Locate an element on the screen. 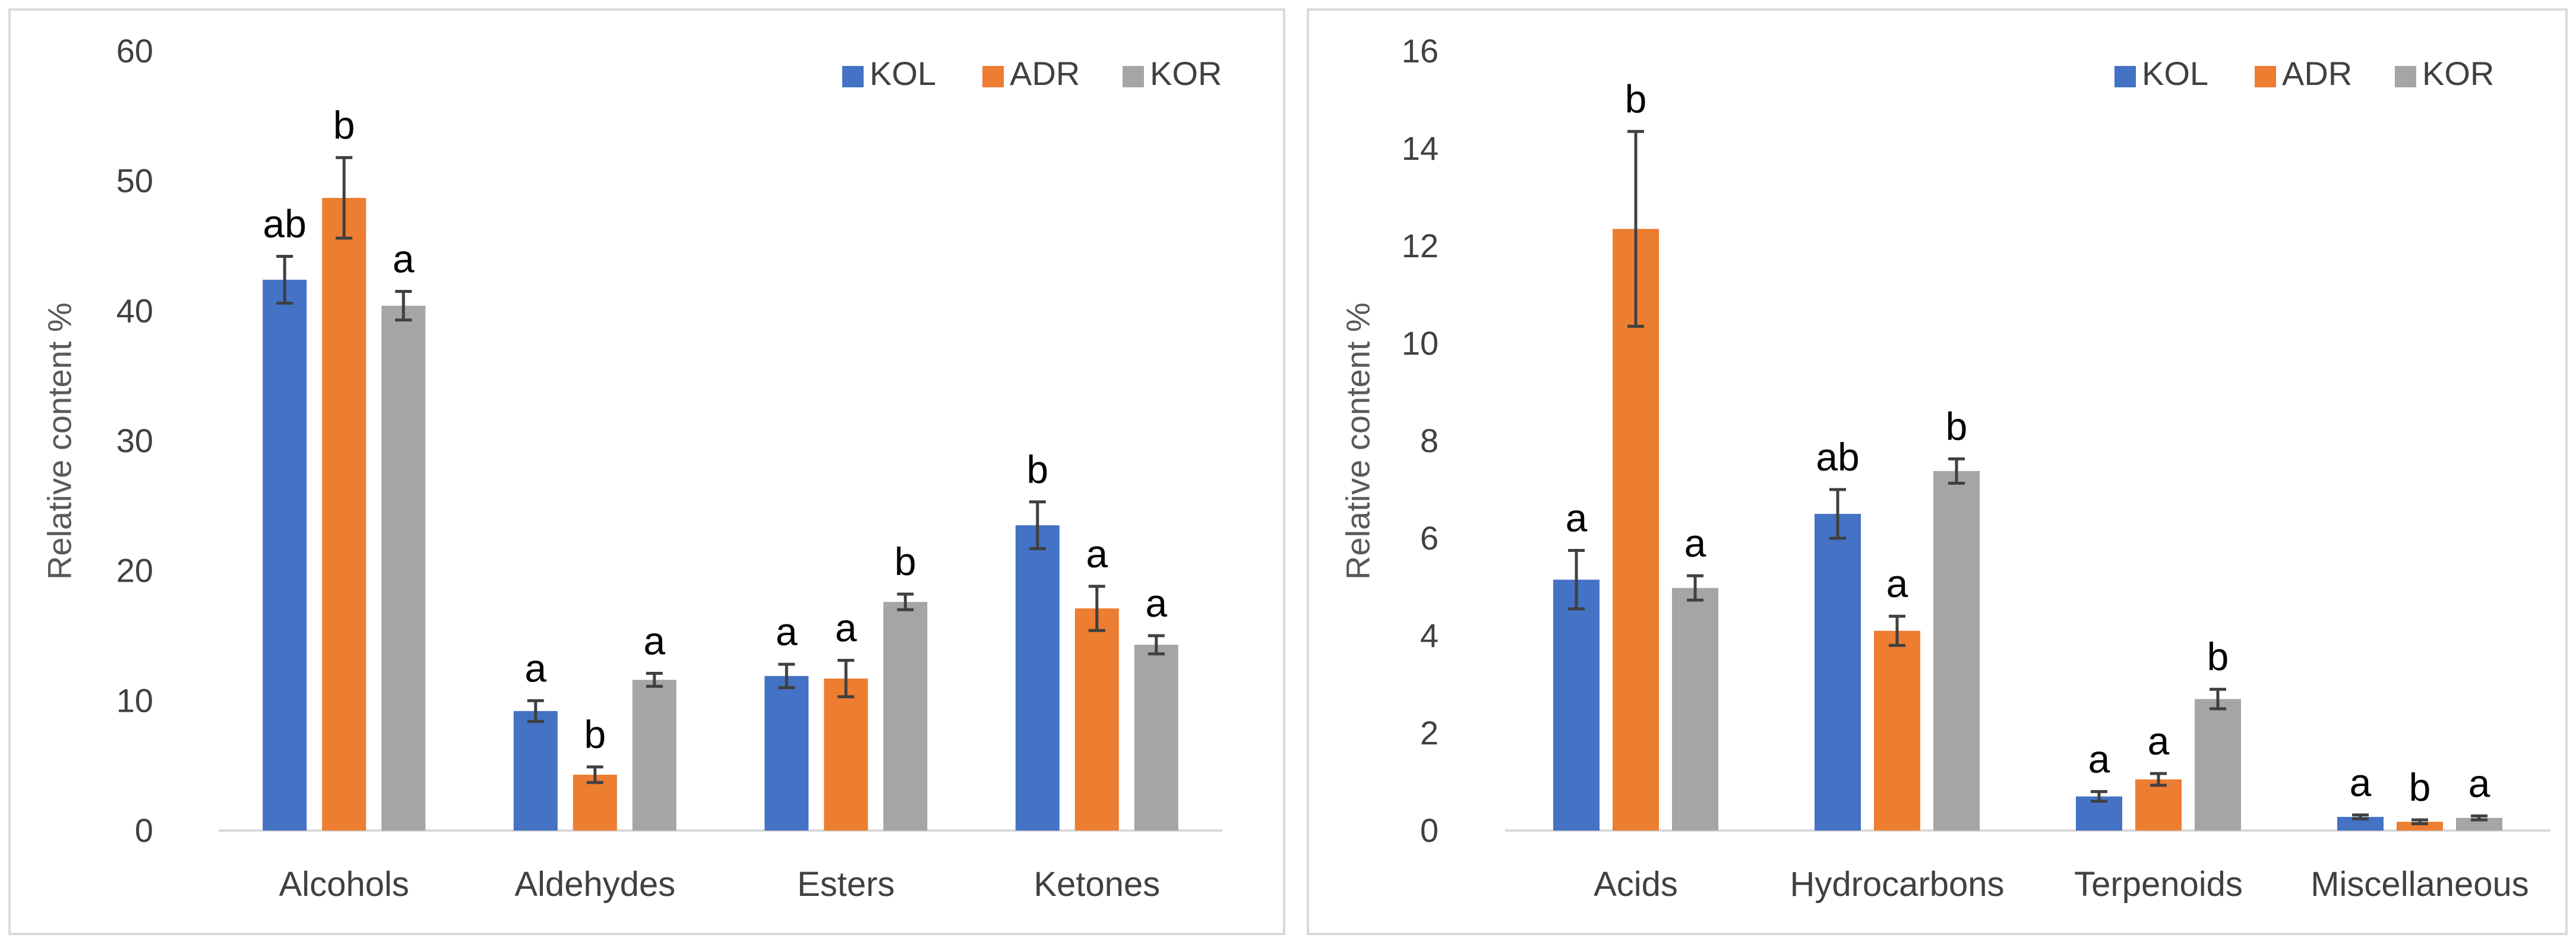 The height and width of the screenshot is (947, 2576). y-axis-title-right: Relative content % is located at coordinates (1358, 441).